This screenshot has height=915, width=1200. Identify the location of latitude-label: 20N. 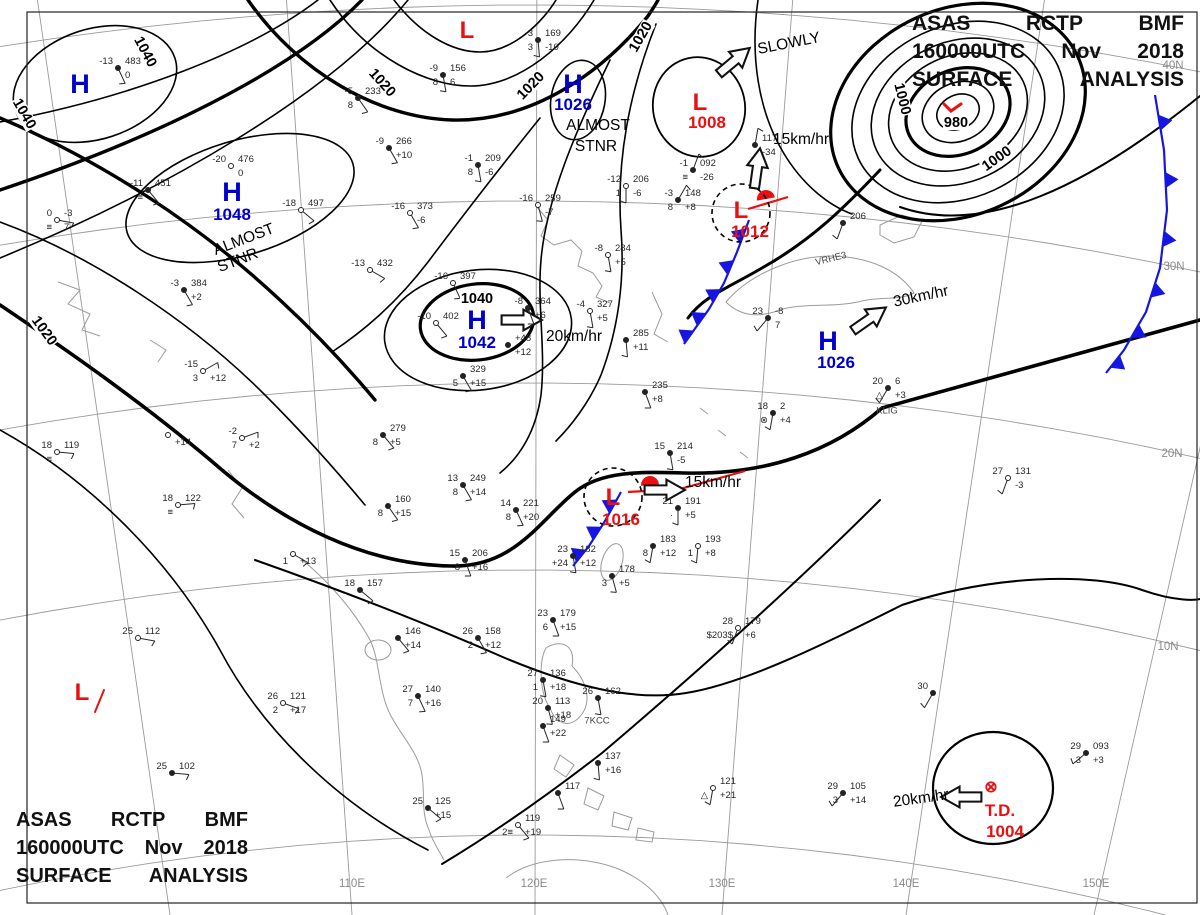
(1172, 454).